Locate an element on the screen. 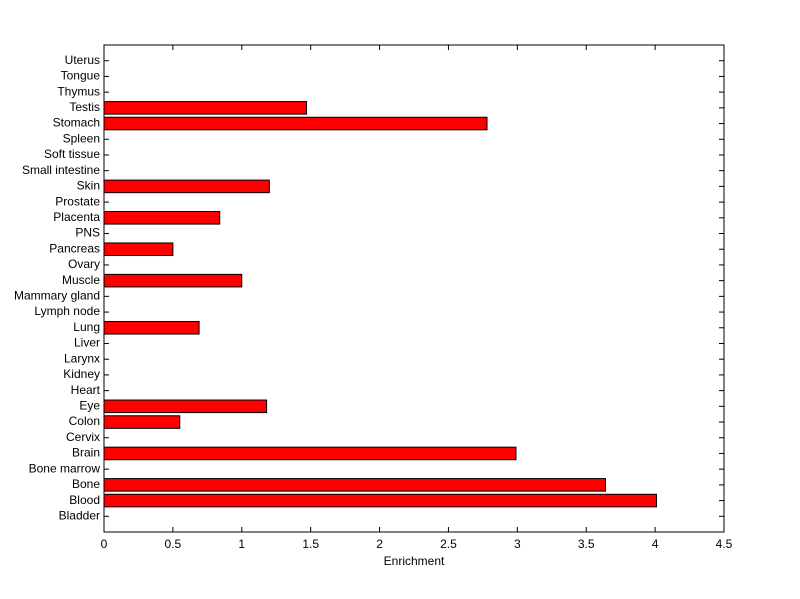 Image resolution: width=800 pixels, height=599 pixels. x-tick-label: 3.5 is located at coordinates (586, 544).